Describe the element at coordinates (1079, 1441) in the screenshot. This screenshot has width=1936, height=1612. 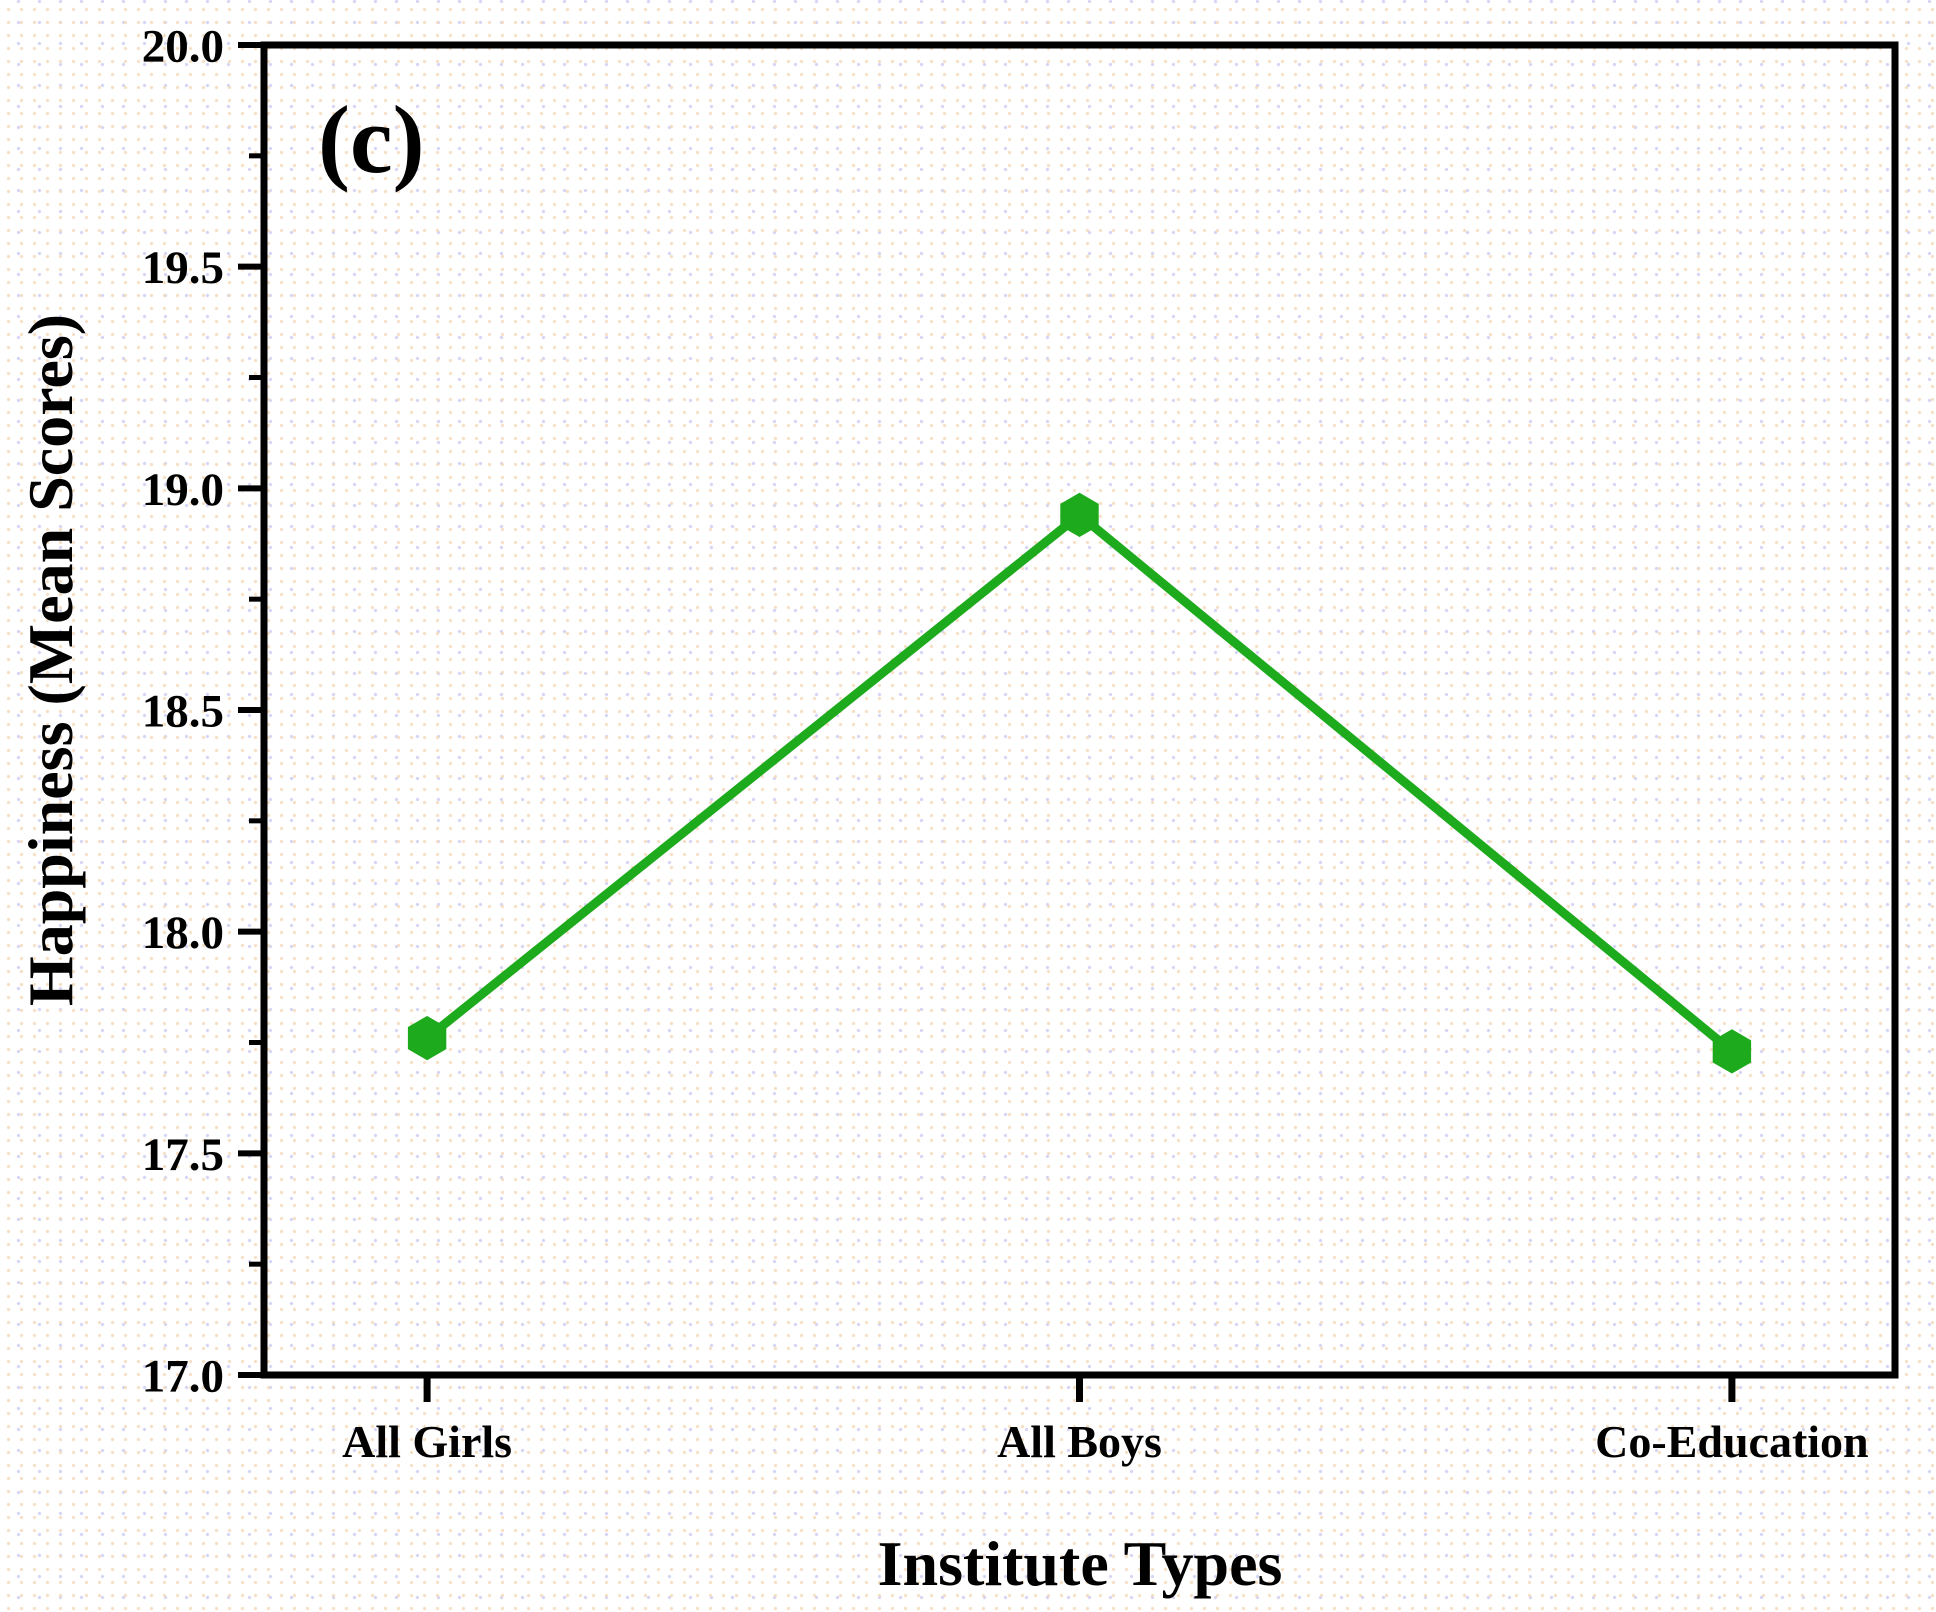
I see `x-category-label: All Boys` at that location.